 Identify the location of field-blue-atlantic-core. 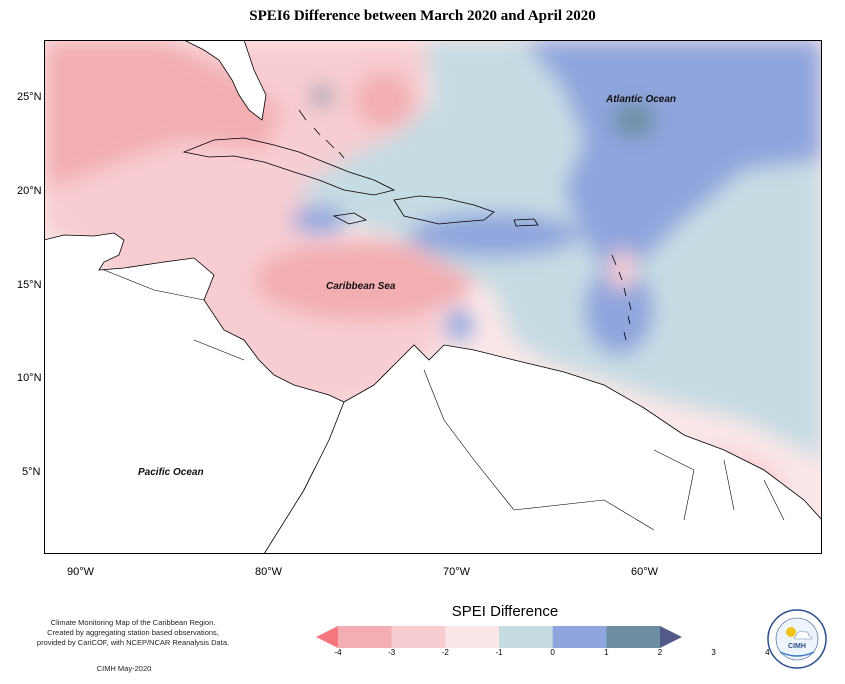
(634, 120).